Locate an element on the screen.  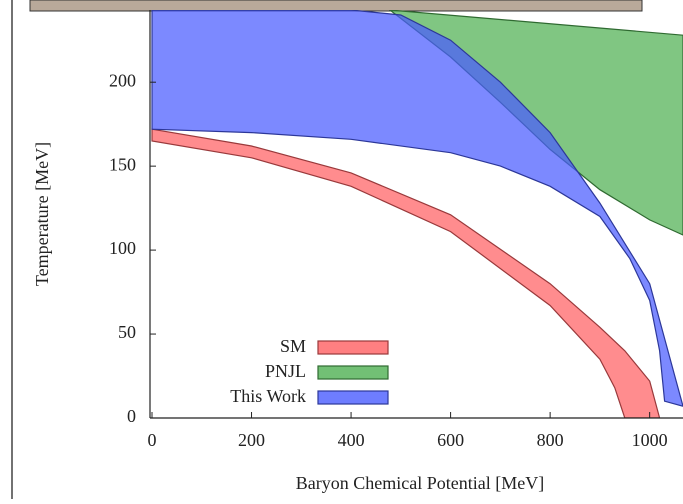
legend-label: PNJL is located at coordinates (285, 371).